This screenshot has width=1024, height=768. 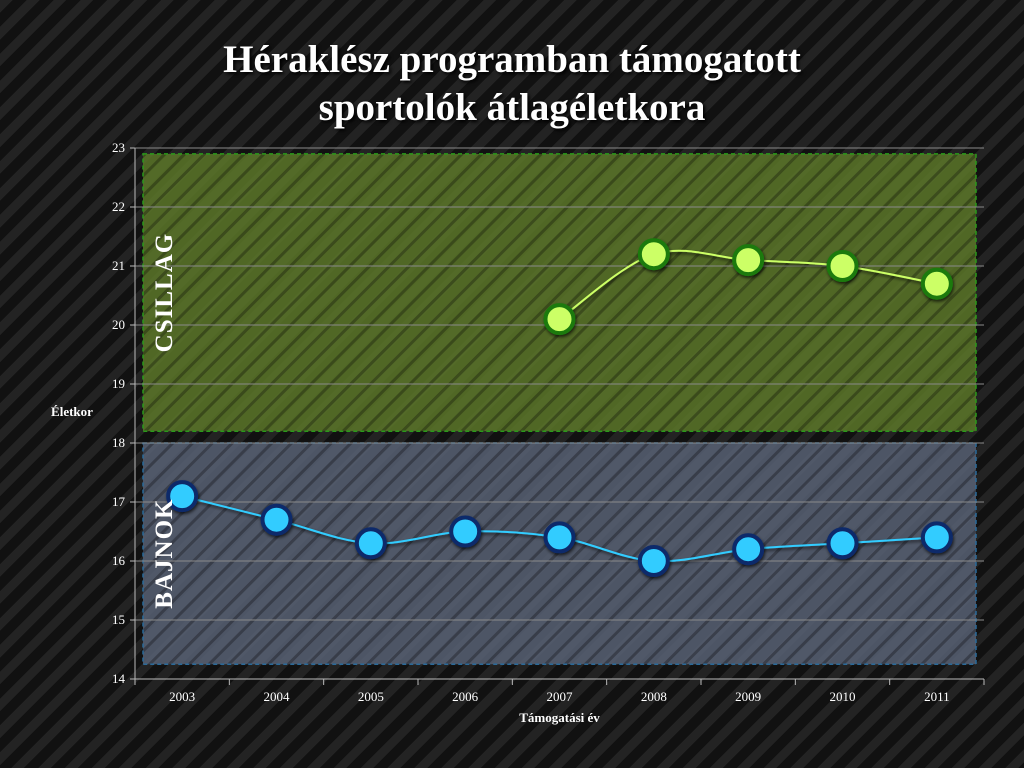 What do you see at coordinates (118, 619) in the screenshot?
I see `y-tick-label: 15` at bounding box center [118, 619].